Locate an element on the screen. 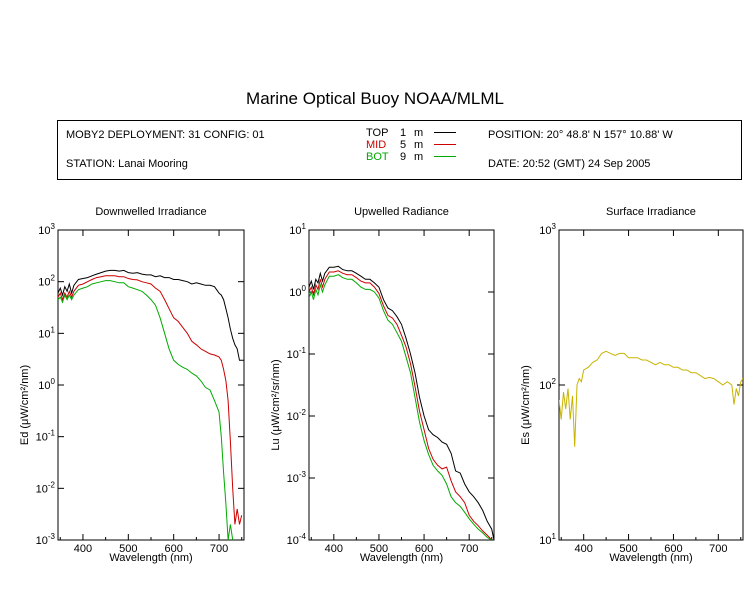  series-line-es is located at coordinates (651, 398).